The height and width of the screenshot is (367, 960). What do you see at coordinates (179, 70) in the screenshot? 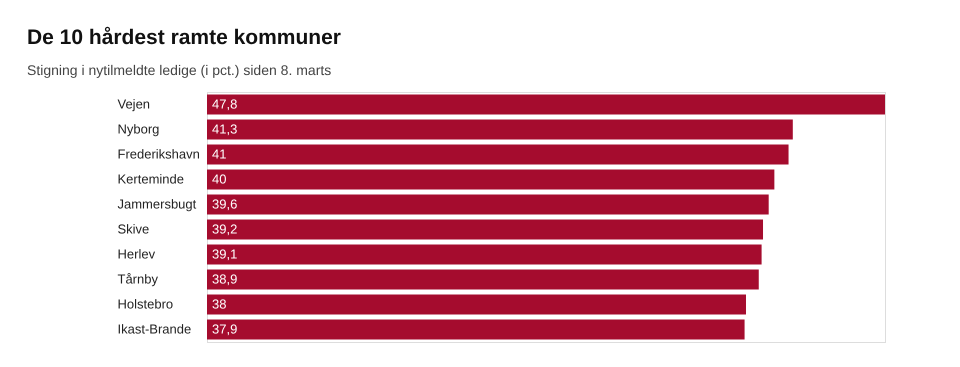
I see `chart-subtitle: Stigning i nytilmeldte ledige (i pct.) siden 8. marts` at bounding box center [179, 70].